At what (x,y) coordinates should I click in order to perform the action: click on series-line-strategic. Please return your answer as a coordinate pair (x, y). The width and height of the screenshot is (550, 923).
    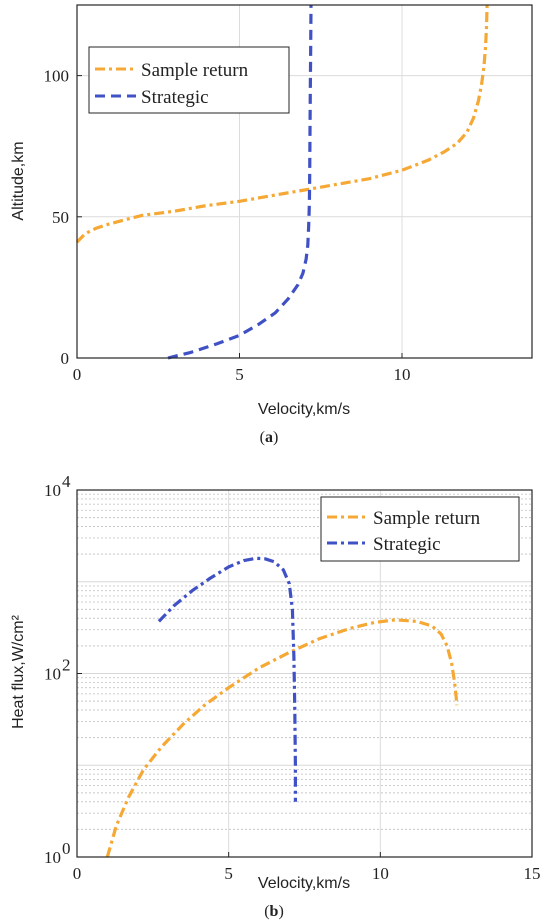
    Looking at the image, I should click on (240, 182).